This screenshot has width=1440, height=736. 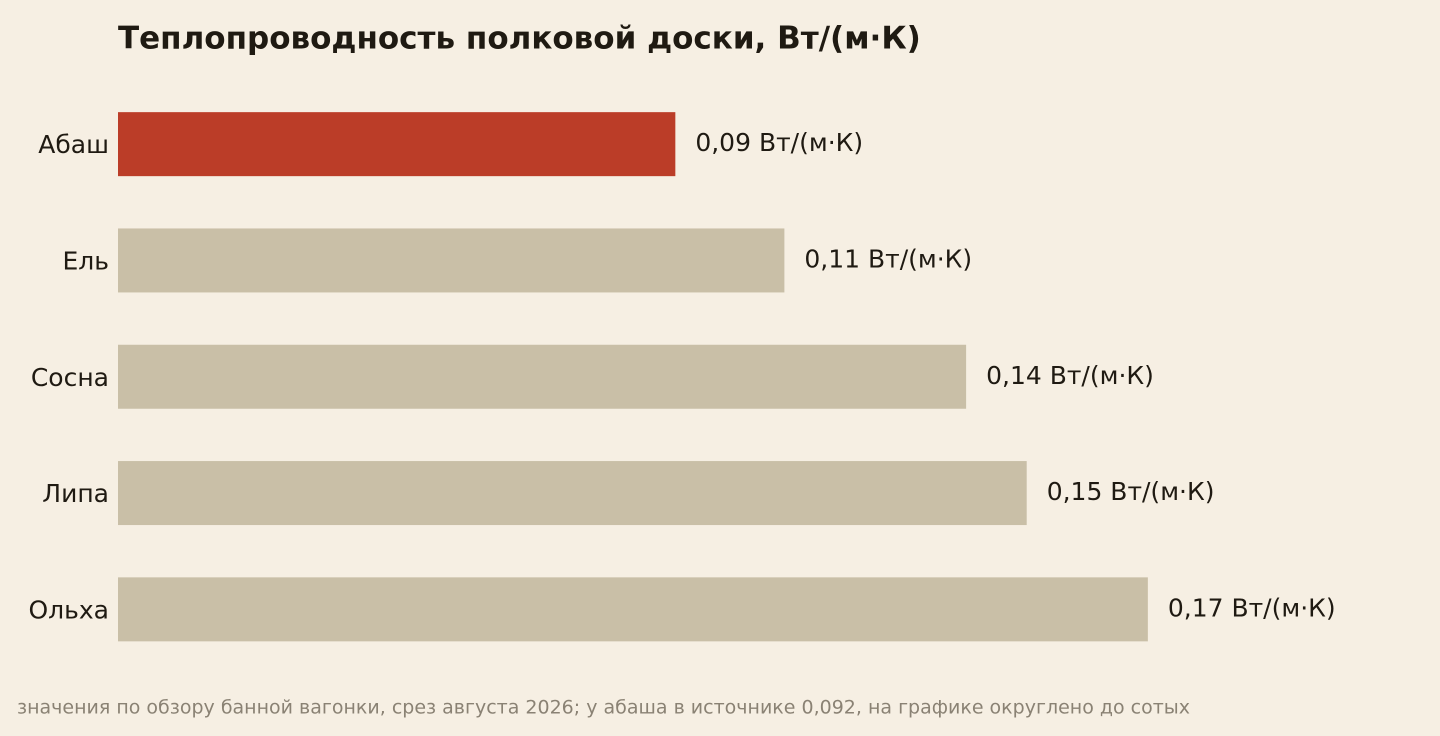 I want to click on y-tick-label: Липа, so click(x=75, y=493).